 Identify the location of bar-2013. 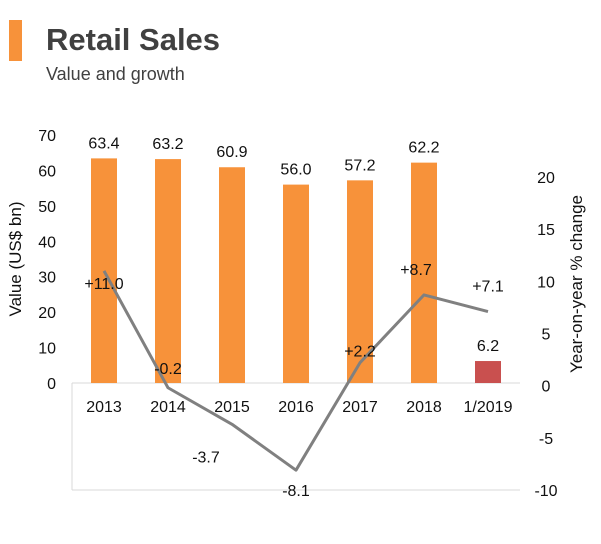
(104, 270).